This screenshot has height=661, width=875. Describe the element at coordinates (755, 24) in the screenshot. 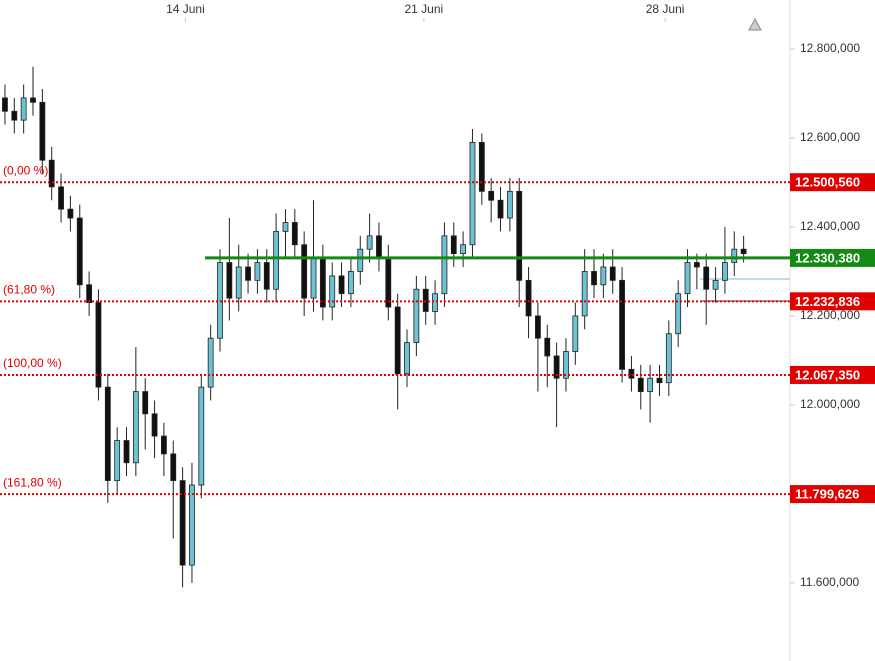

I see `scroll-icon` at that location.